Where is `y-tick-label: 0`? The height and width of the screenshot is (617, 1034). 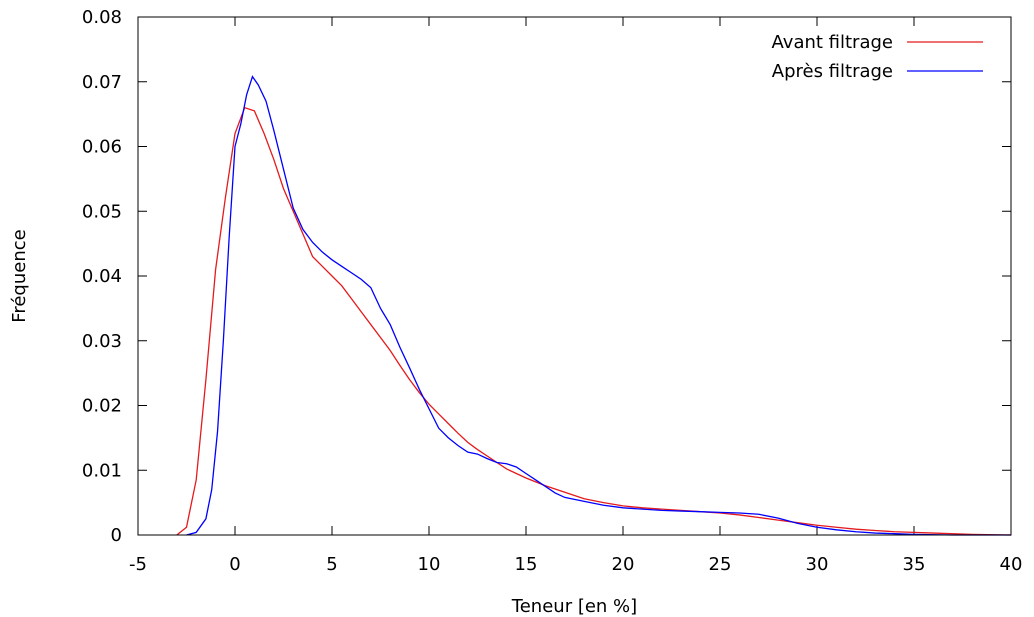
y-tick-label: 0 is located at coordinates (116, 535).